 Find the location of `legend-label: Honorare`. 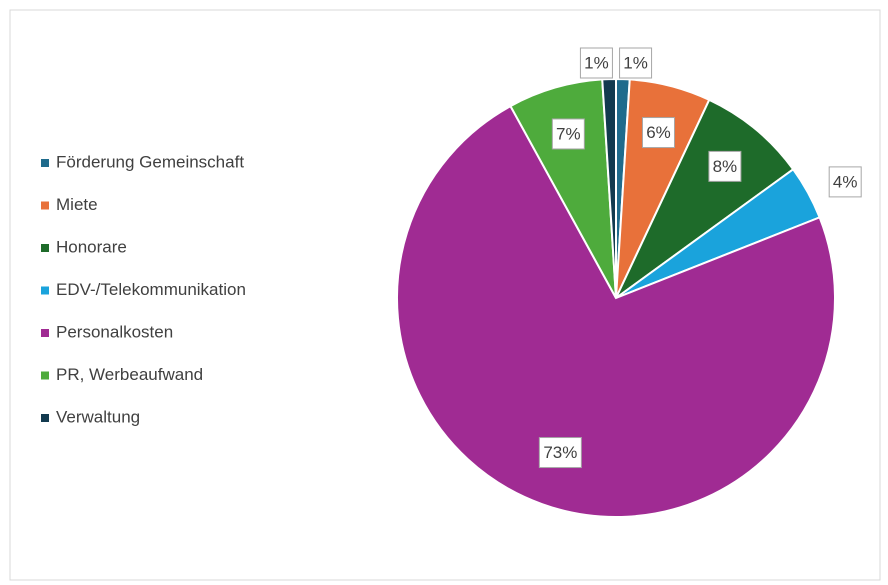

legend-label: Honorare is located at coordinates (91, 246).